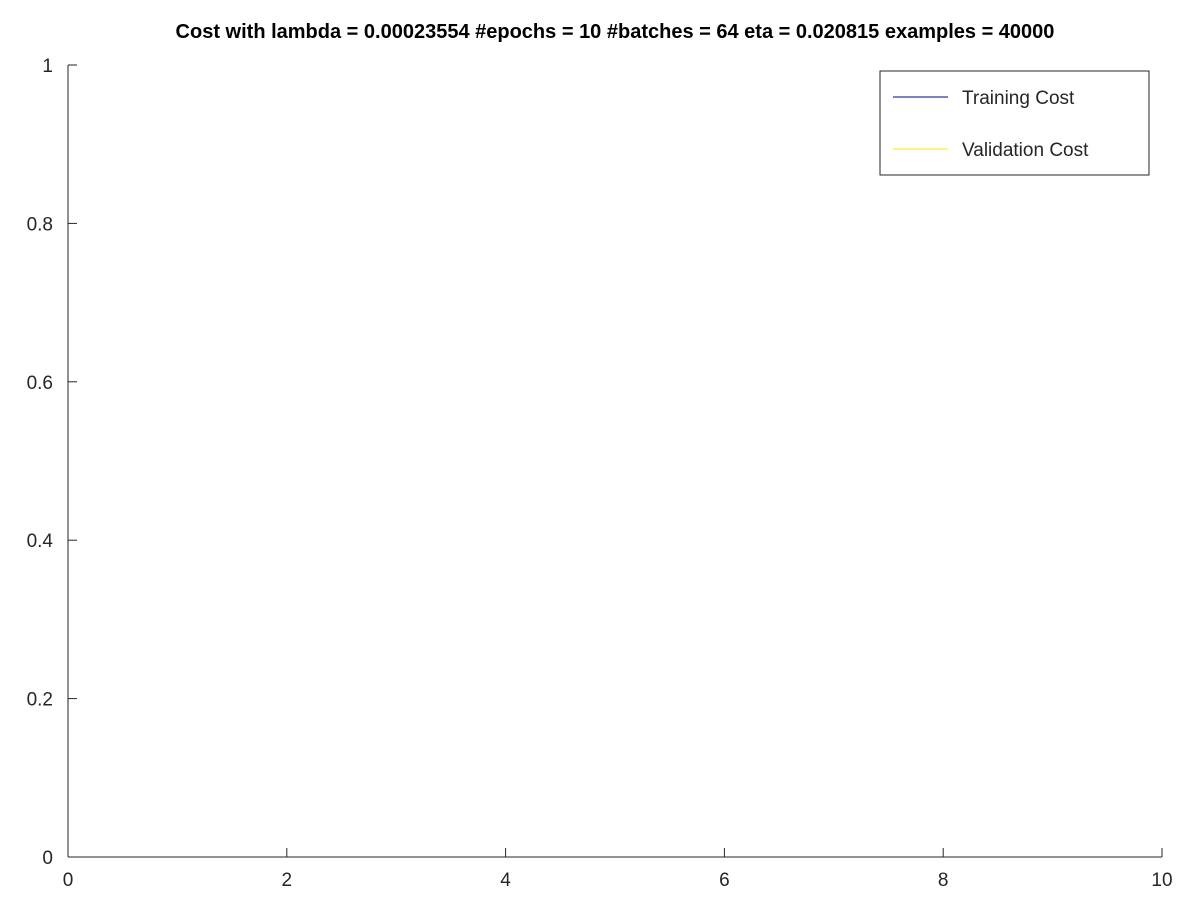 Image resolution: width=1200 pixels, height=905 pixels. I want to click on y-tick-label: 0, so click(47, 858).